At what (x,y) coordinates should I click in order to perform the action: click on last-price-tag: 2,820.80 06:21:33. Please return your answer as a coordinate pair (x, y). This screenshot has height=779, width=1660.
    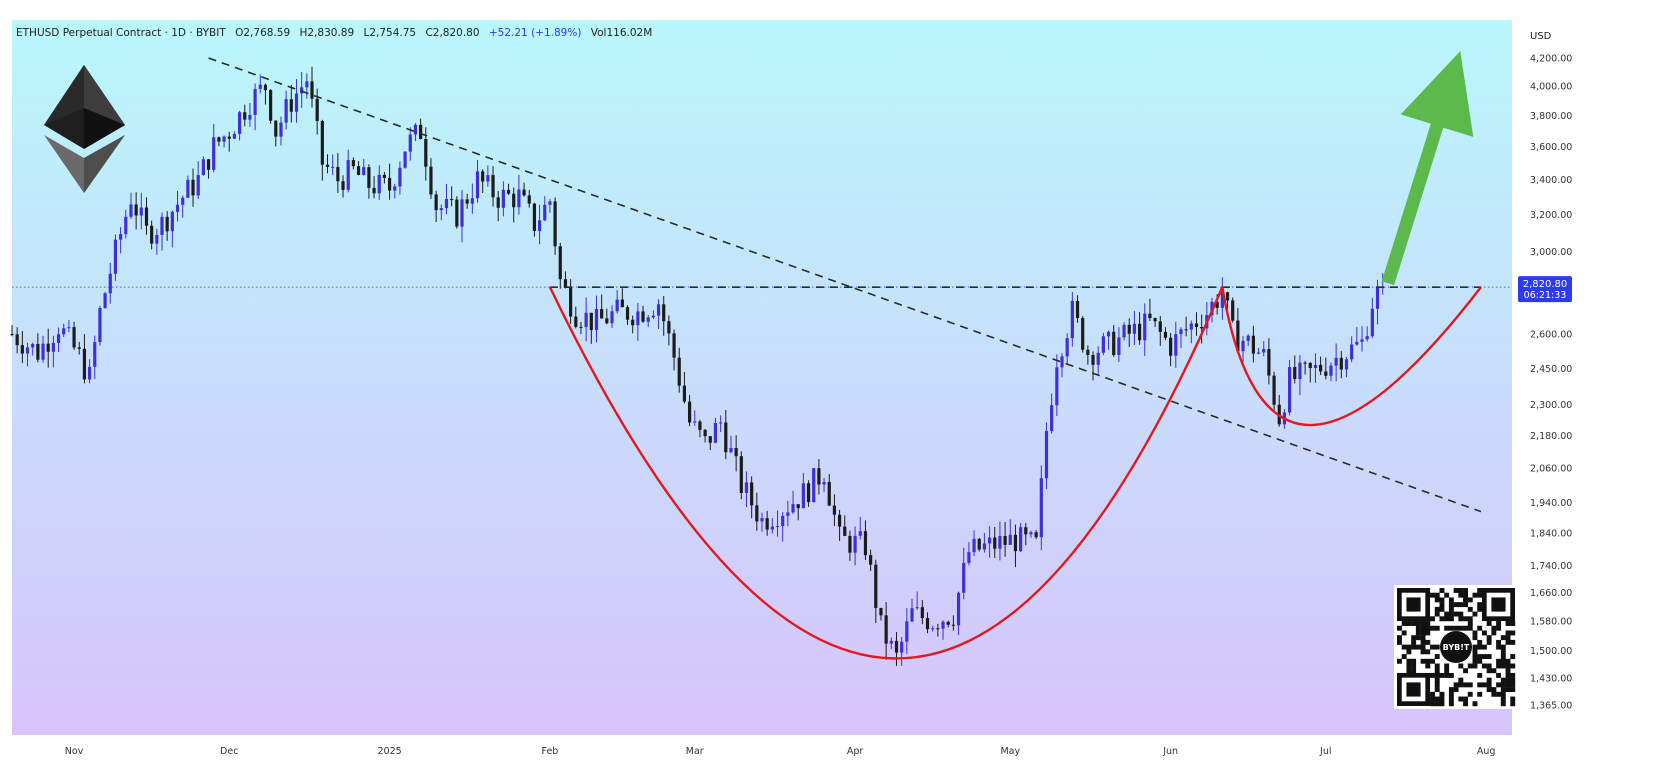
    Looking at the image, I should click on (1545, 289).